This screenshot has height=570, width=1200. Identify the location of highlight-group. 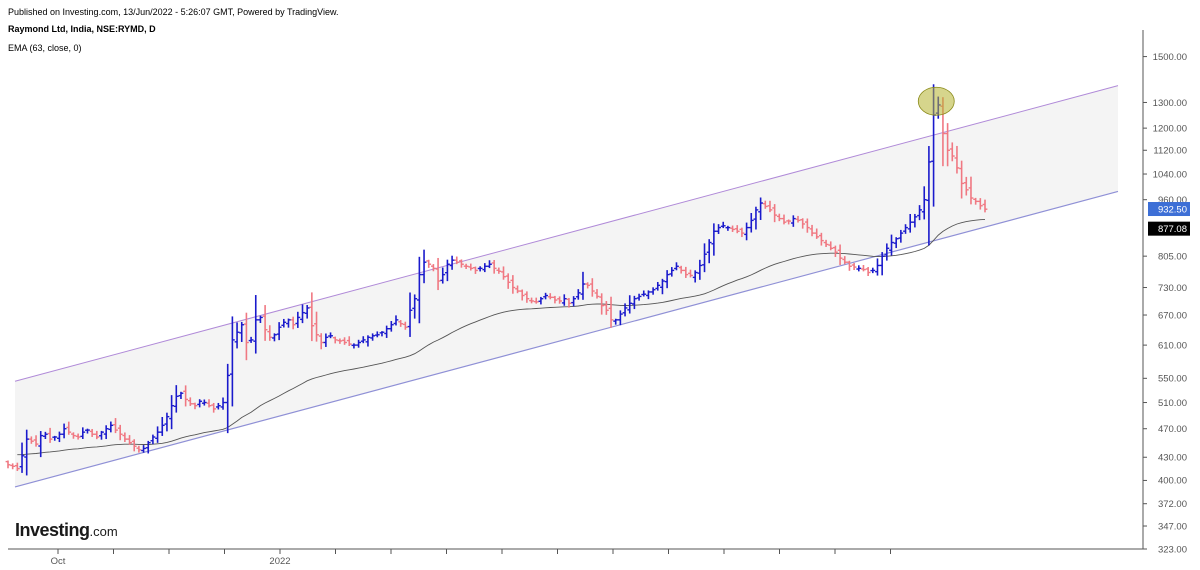
(936, 101).